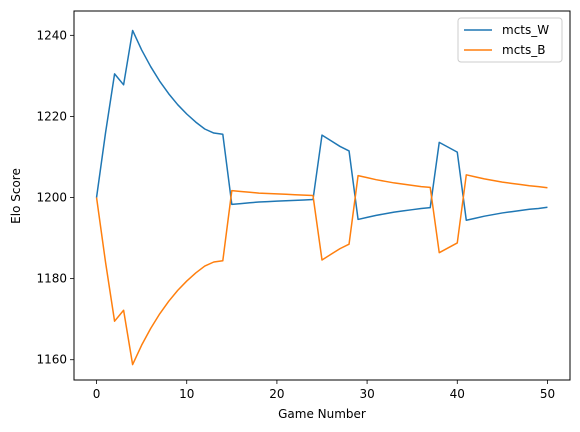 The image size is (580, 432). I want to click on y-tick-label: 1240, so click(51, 35).